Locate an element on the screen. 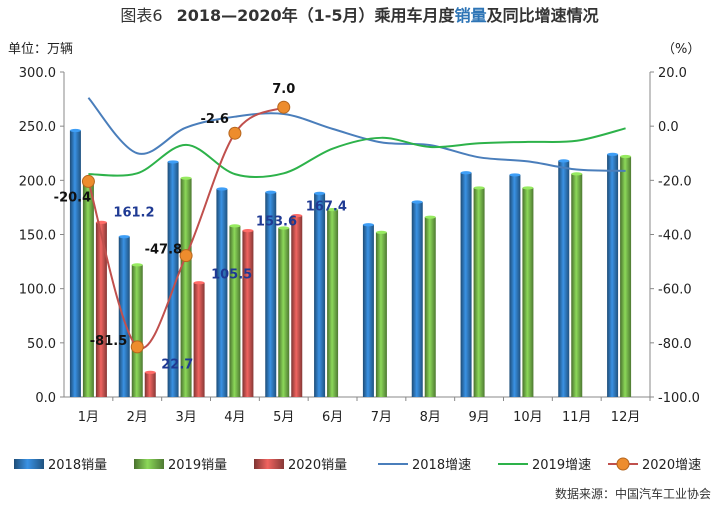 Image resolution: width=719 pixels, height=506 pixels. x-tick-label: 11月 is located at coordinates (577, 417).